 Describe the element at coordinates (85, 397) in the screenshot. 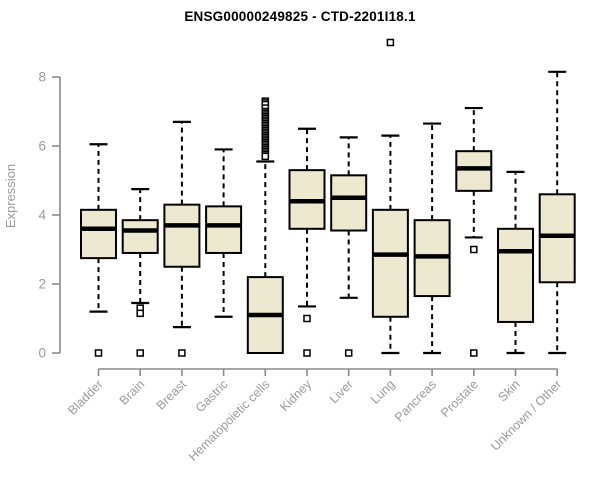

I see `x-tick-label-bladder: Bladder` at that location.